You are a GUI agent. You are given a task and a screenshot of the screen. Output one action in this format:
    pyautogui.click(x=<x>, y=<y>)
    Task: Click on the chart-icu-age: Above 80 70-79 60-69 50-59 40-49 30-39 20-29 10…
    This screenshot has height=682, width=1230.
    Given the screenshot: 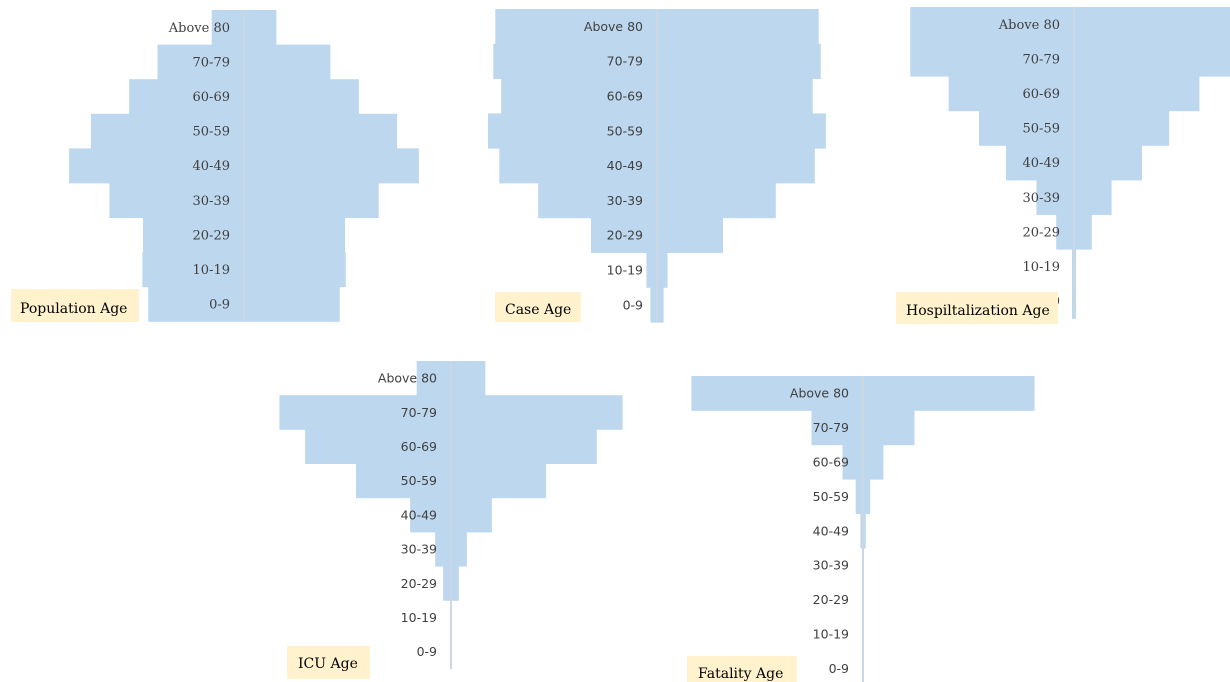 What is the action you would take?
    pyautogui.click(x=451, y=520)
    